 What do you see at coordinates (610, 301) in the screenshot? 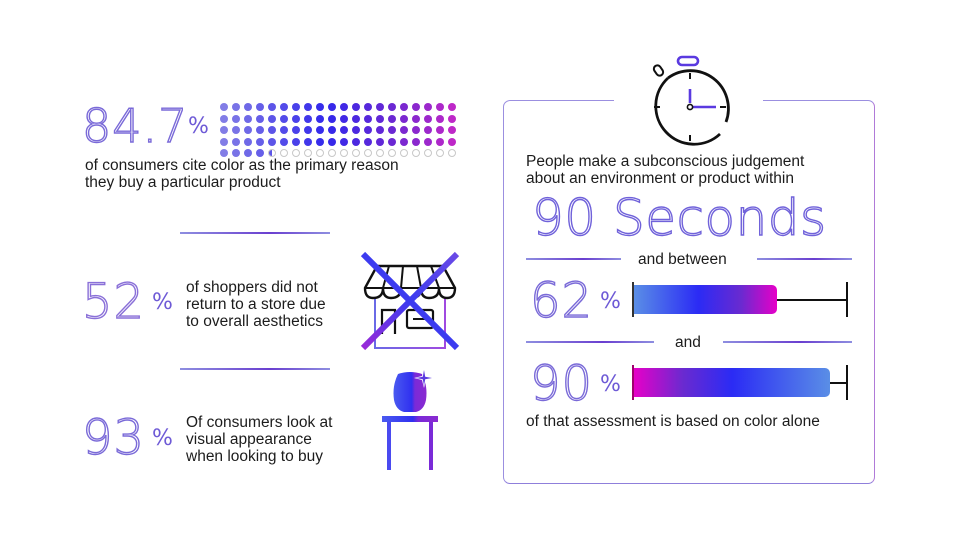
I see `range-low-unit: %` at bounding box center [610, 301].